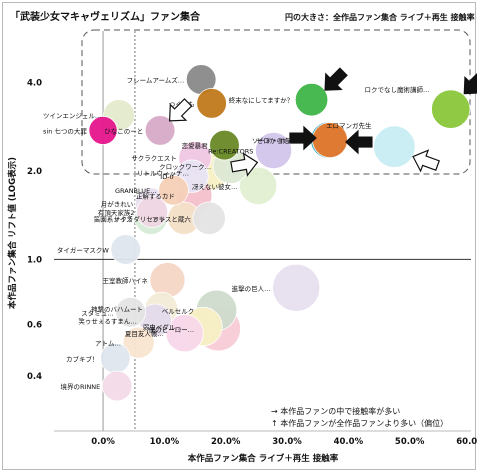 This screenshot has height=475, width=480. What do you see at coordinates (349, 125) in the screenshot?
I see `point-label: エロマンガ先生` at bounding box center [349, 125].